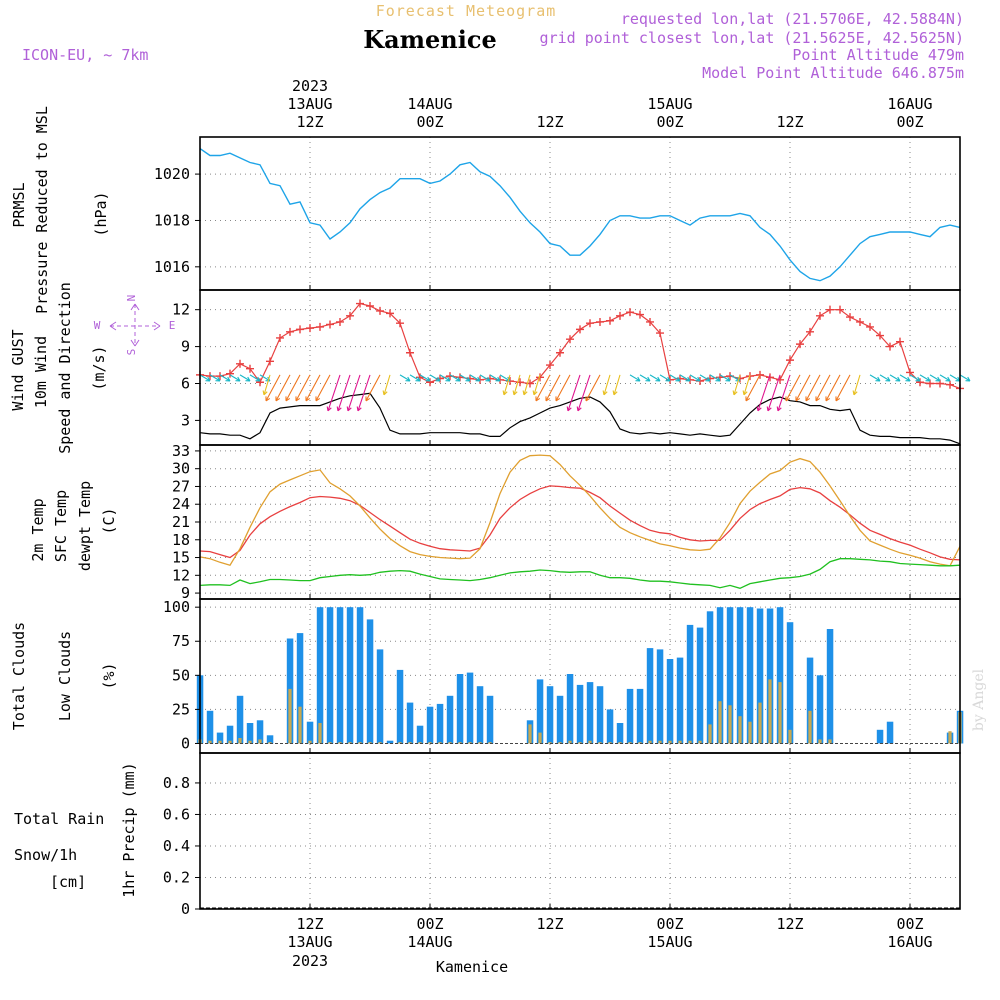 This screenshot has height=1000, width=1000. What do you see at coordinates (430, 39) in the screenshot?
I see `location-title: Kamenice` at bounding box center [430, 39].